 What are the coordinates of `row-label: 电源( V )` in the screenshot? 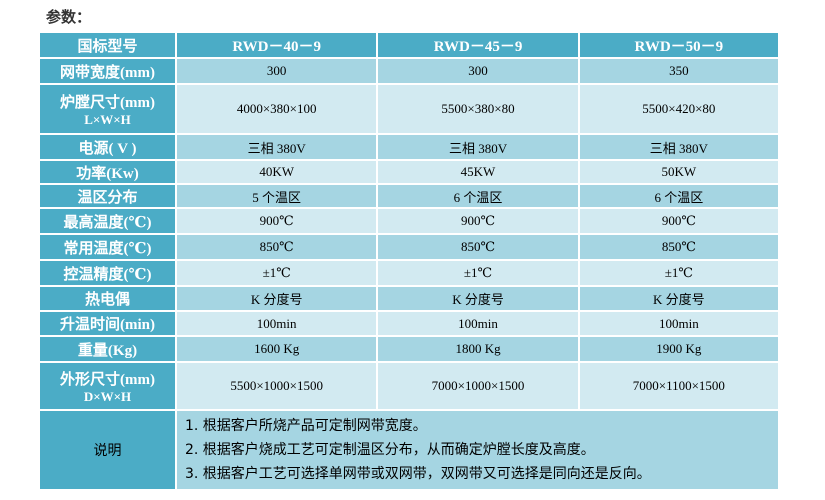 It's located at (107, 147).